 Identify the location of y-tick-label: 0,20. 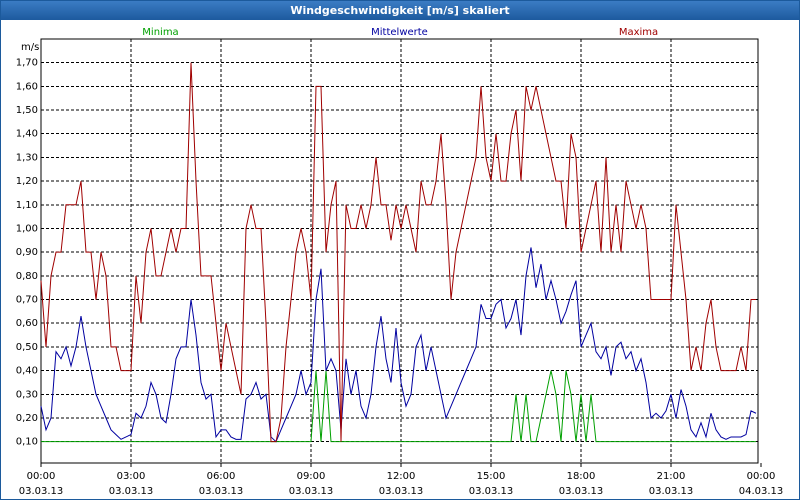
(27, 418).